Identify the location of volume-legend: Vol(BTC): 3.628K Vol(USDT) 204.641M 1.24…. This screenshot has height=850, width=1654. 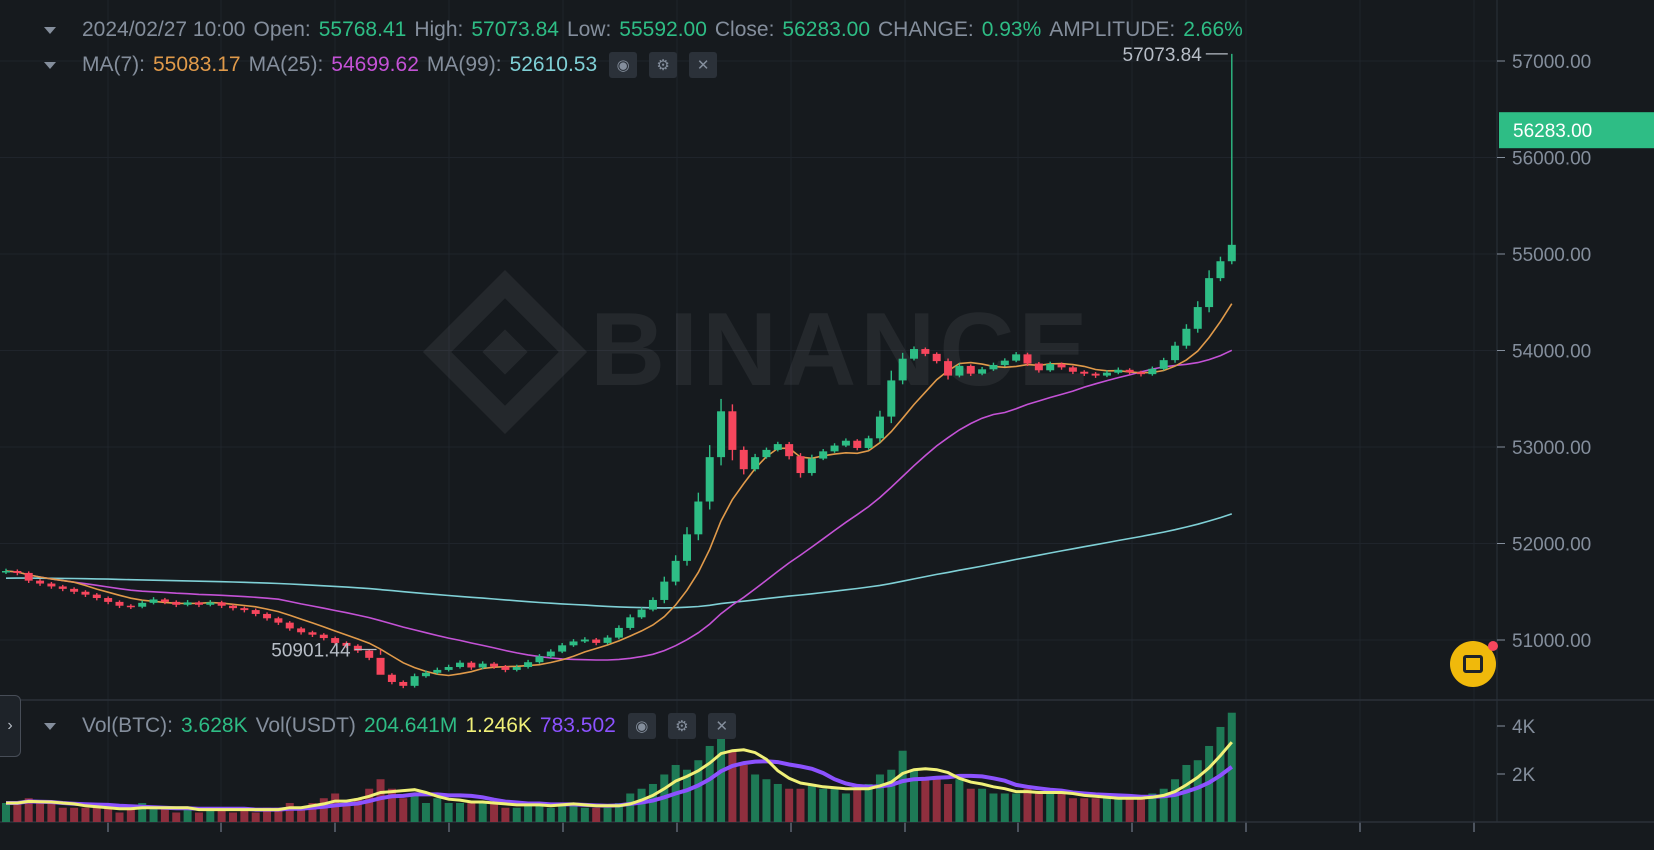
(388, 726).